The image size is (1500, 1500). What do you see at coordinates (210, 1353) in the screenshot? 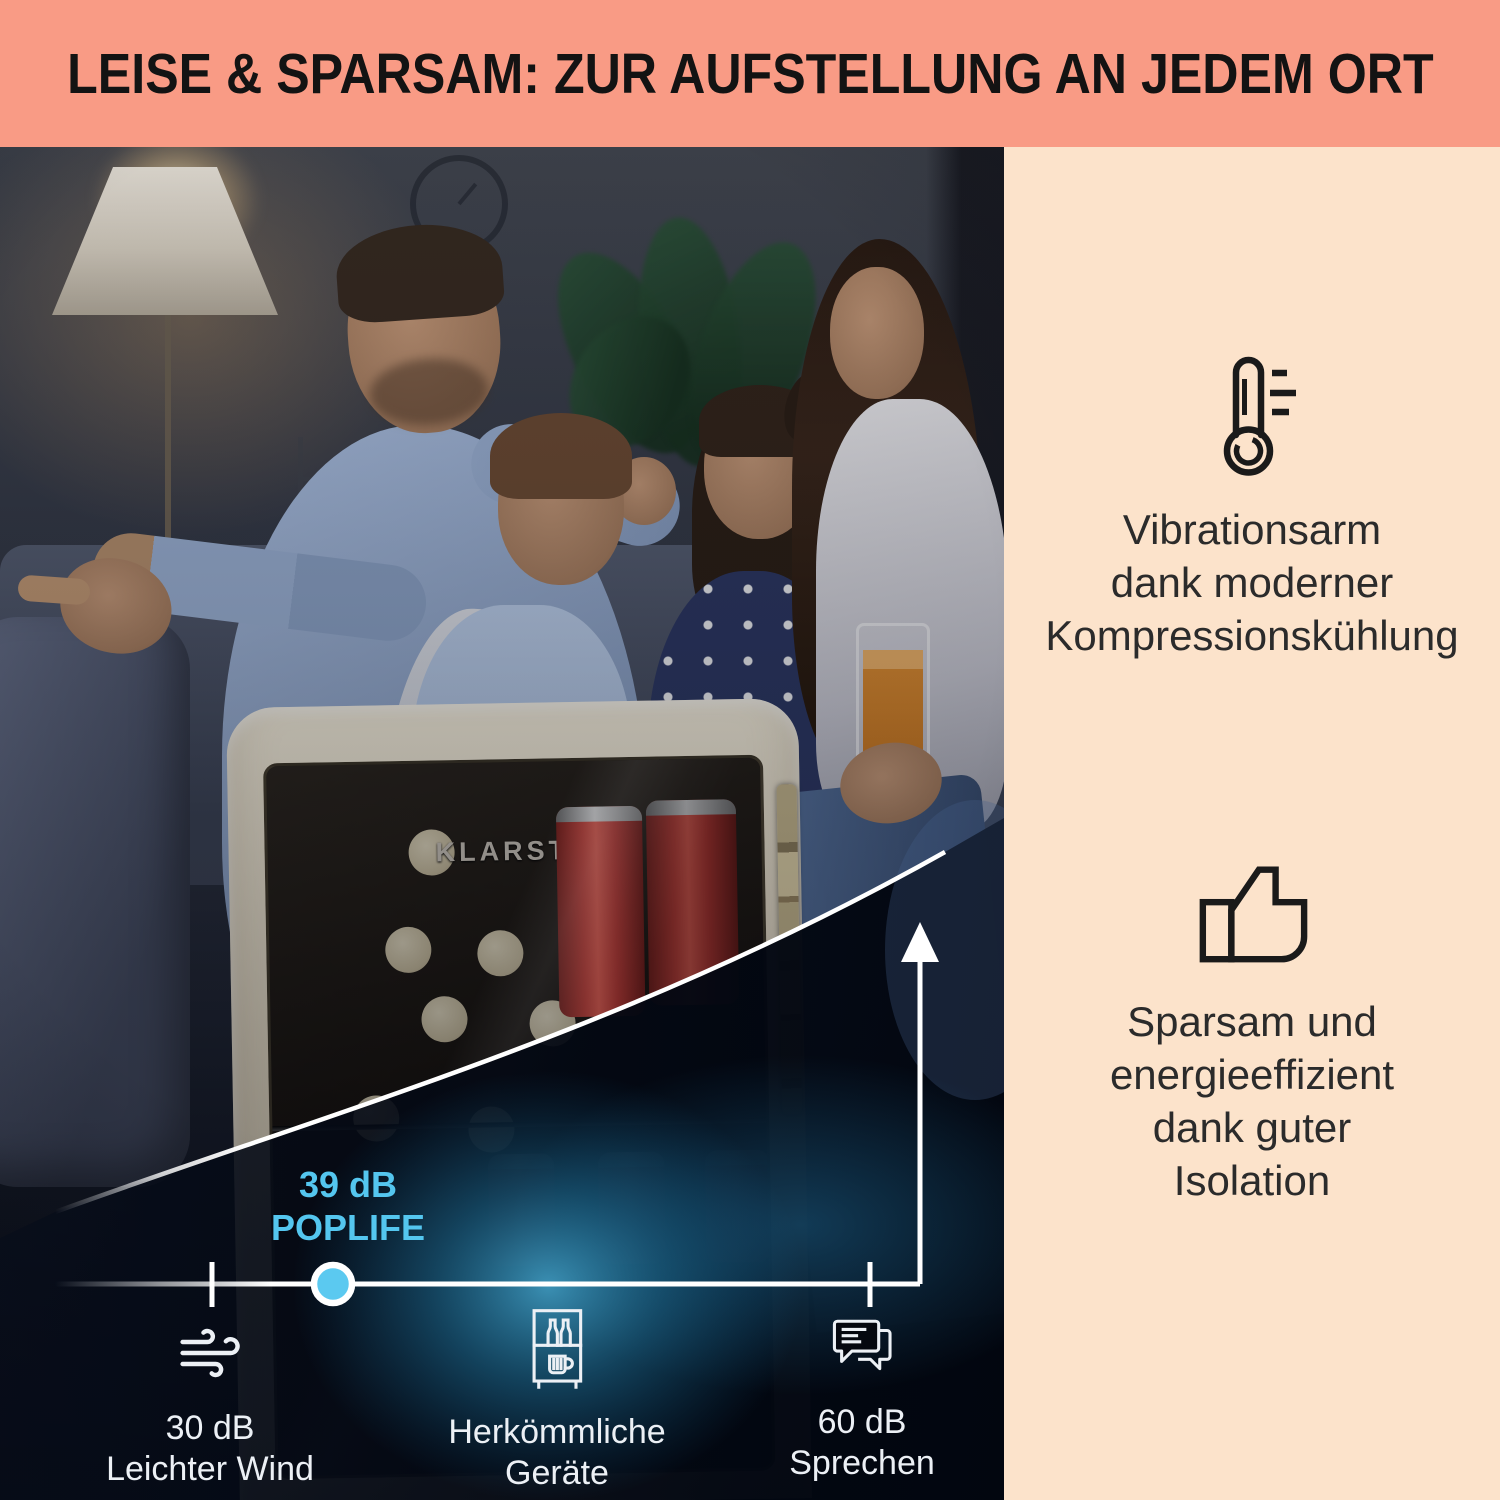
I see `wind-icon` at bounding box center [210, 1353].